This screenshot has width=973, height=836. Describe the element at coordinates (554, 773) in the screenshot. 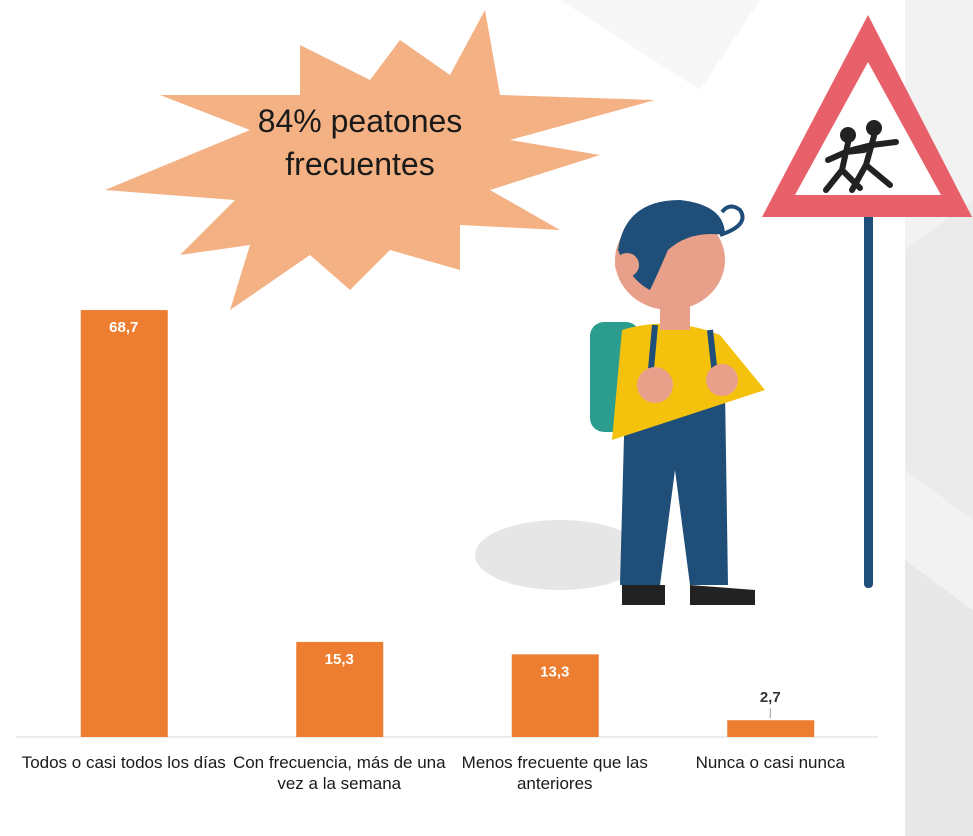

I see `x-tick-label: Menos frecuente que las anteriores` at that location.